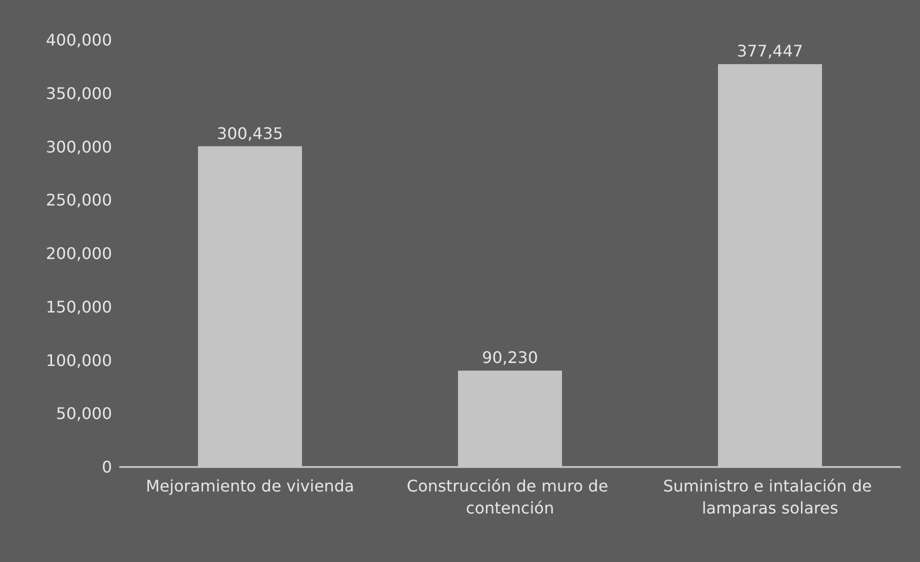 The image size is (920, 562). What do you see at coordinates (79, 40) in the screenshot?
I see `y-tick-label: 400,000` at bounding box center [79, 40].